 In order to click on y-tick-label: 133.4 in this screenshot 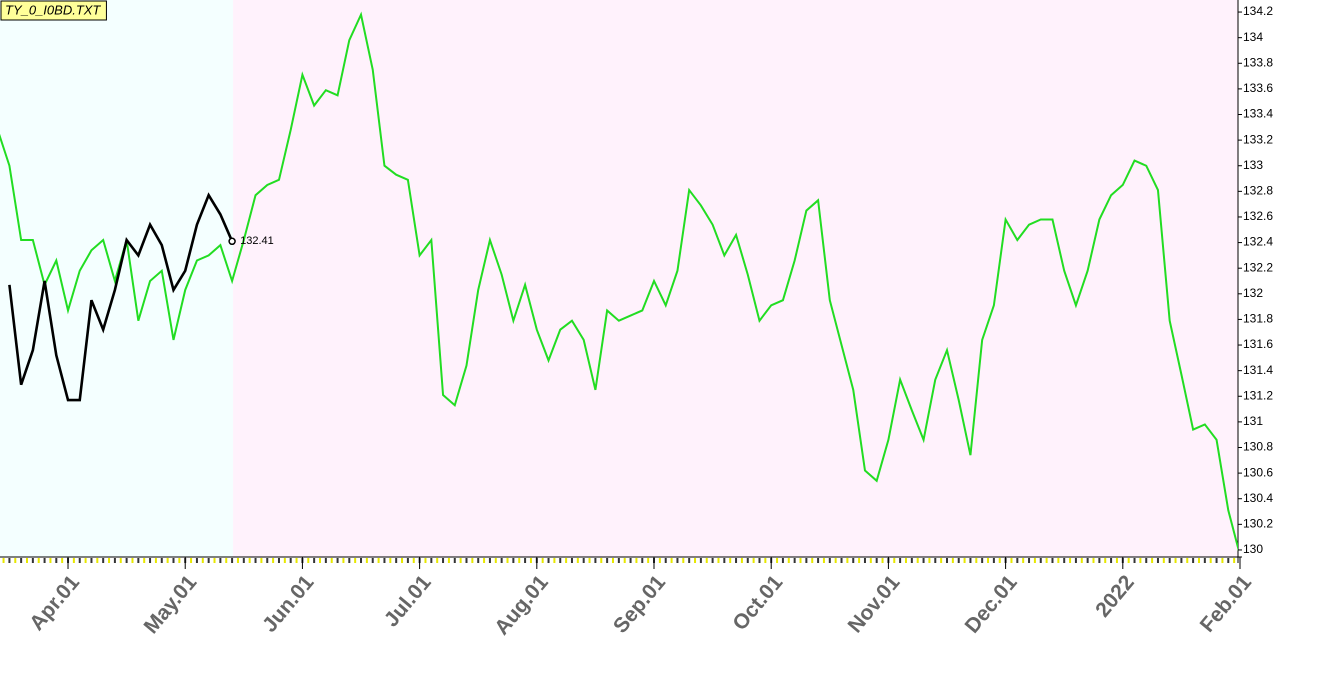, I will do `click(1258, 114)`.